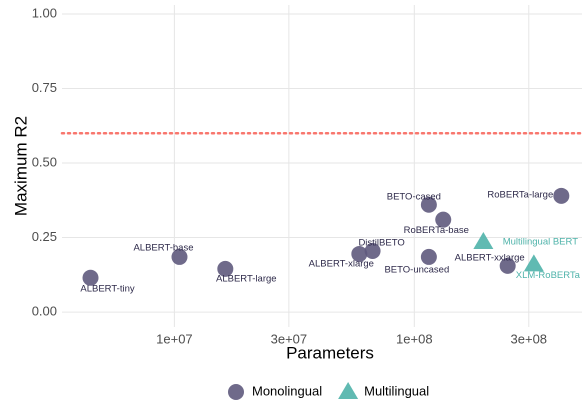 The height and width of the screenshot is (405, 587). What do you see at coordinates (330, 352) in the screenshot?
I see `x-axis-title: Parameters` at bounding box center [330, 352].